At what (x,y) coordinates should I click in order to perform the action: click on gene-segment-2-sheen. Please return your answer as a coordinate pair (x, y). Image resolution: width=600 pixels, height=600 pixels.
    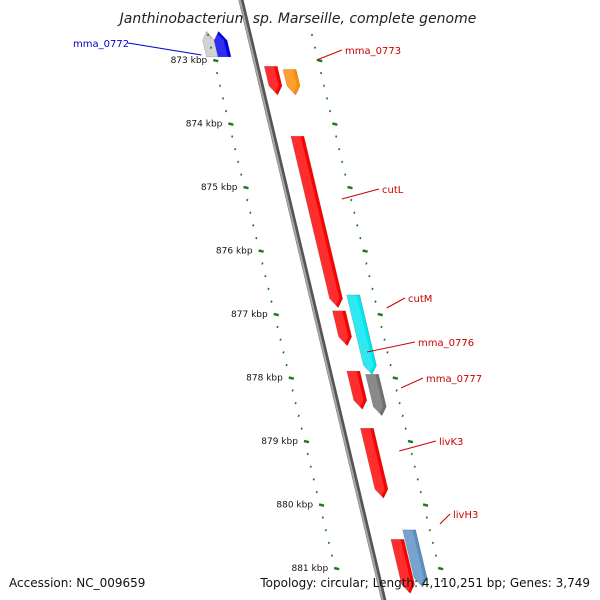
    Looking at the image, I should click on (353, 390).